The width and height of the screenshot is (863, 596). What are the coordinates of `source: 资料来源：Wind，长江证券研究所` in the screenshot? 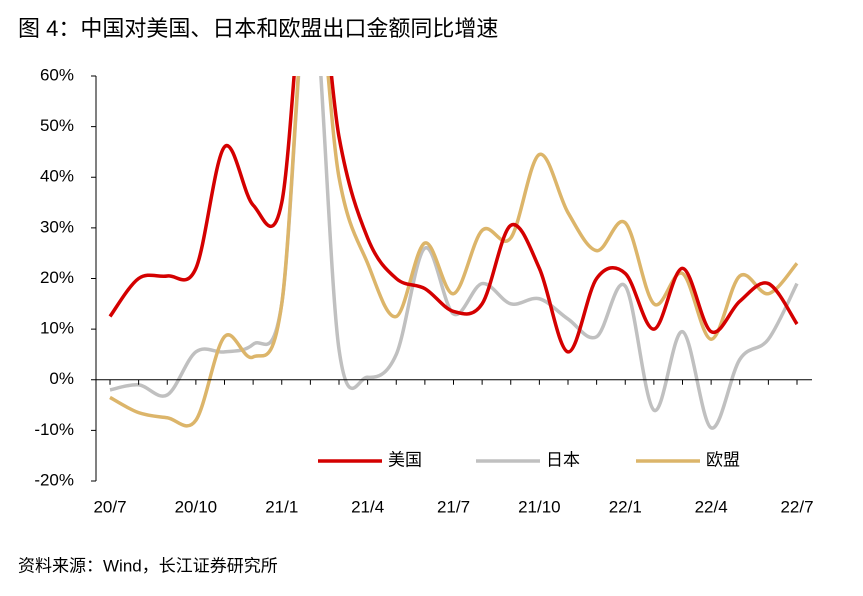 It's located at (148, 565).